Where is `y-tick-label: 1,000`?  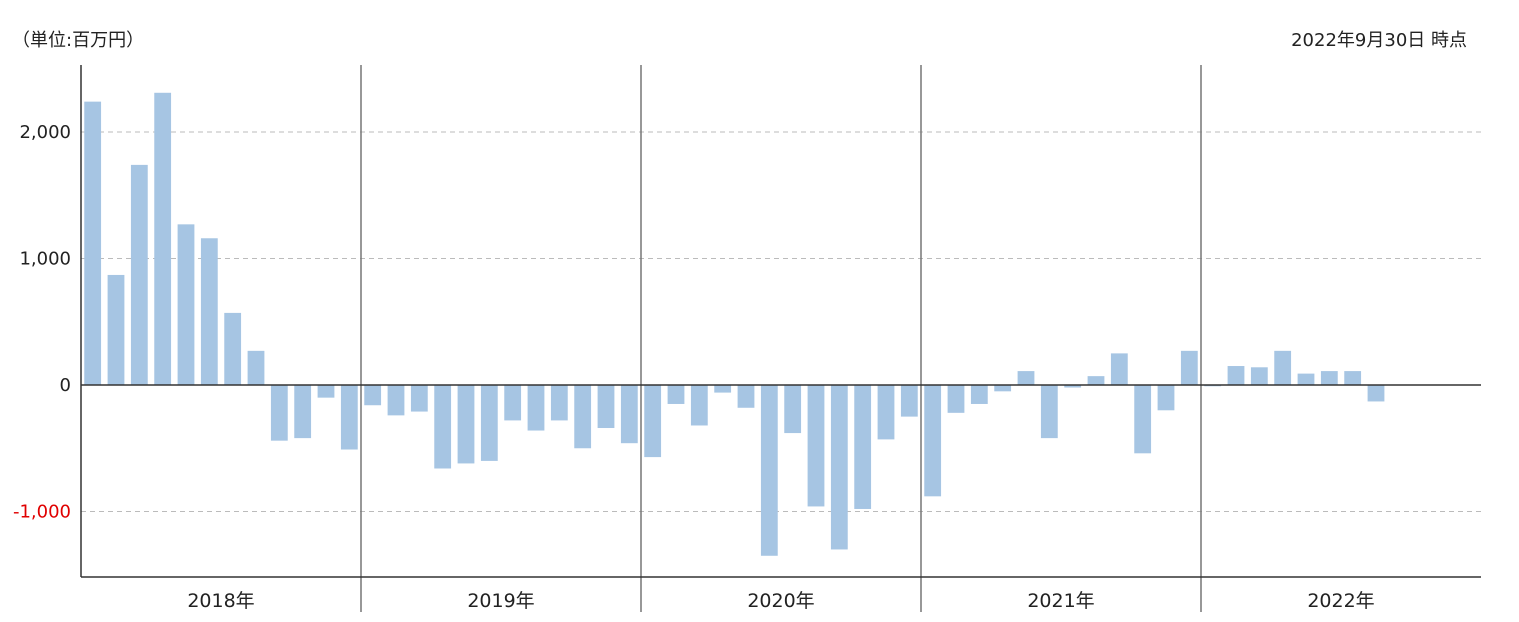 y-tick-label: 1,000 is located at coordinates (45, 259).